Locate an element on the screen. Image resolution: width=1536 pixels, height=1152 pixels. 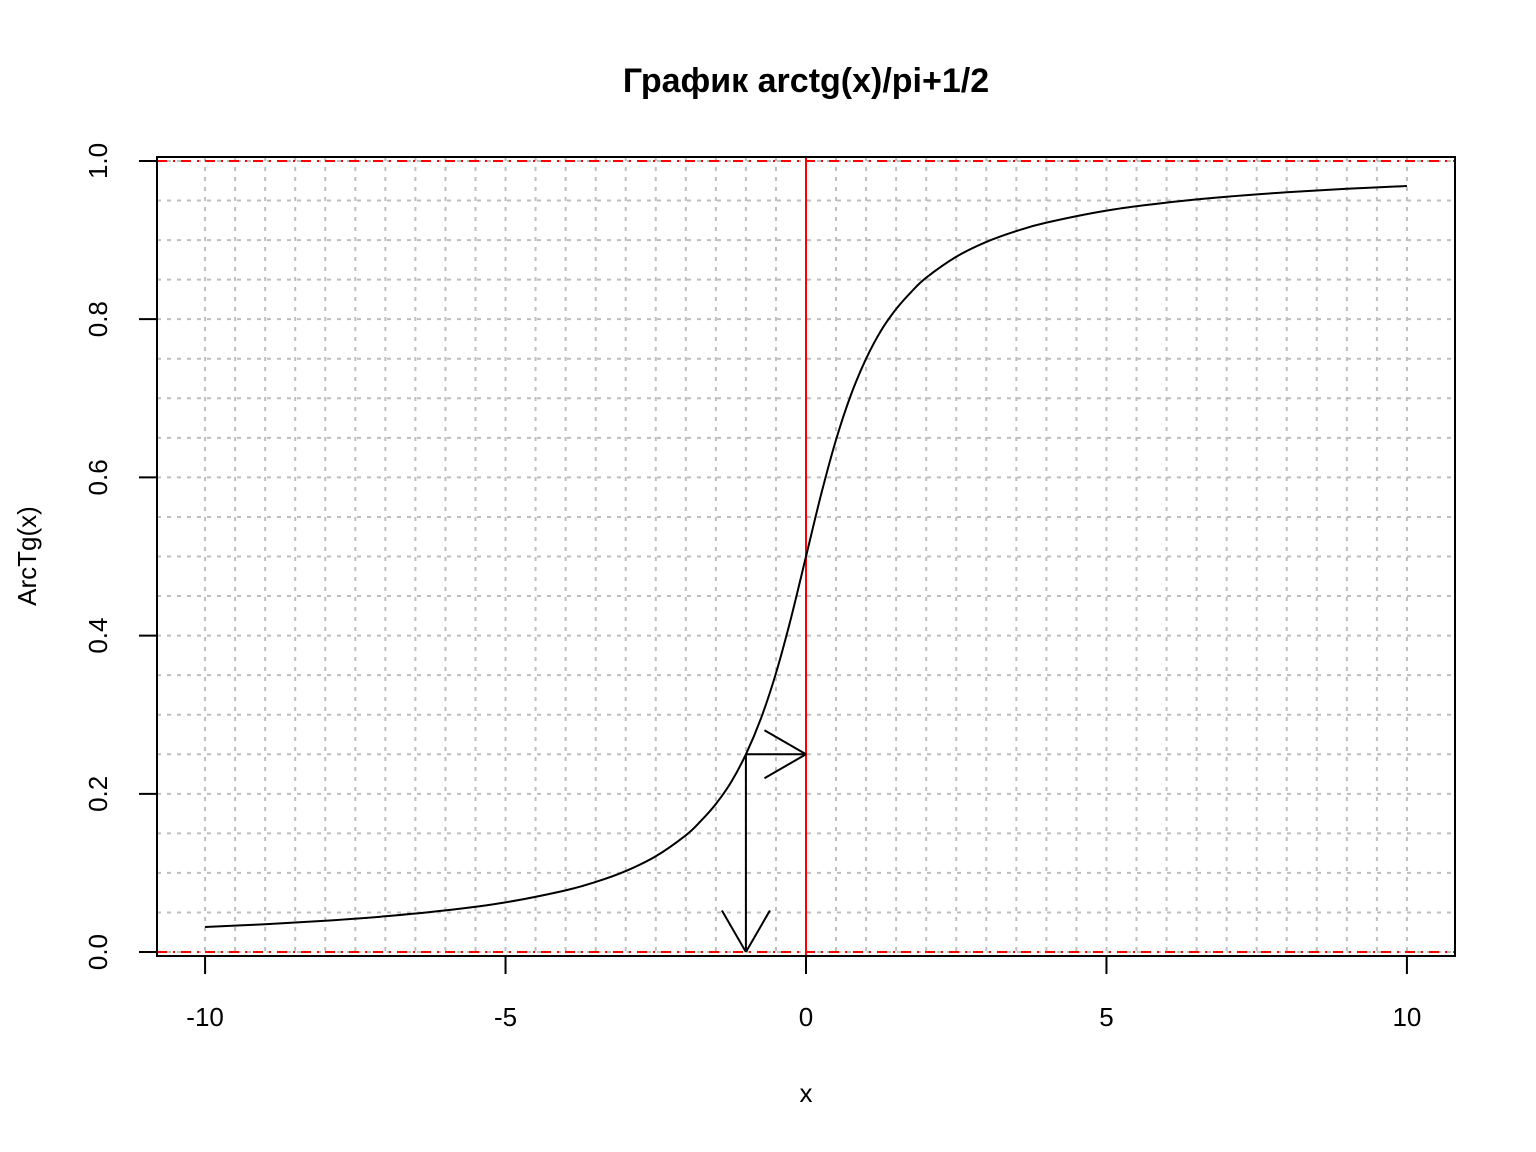
x-axis: -10 -5 0 5 10 is located at coordinates (803, 993).